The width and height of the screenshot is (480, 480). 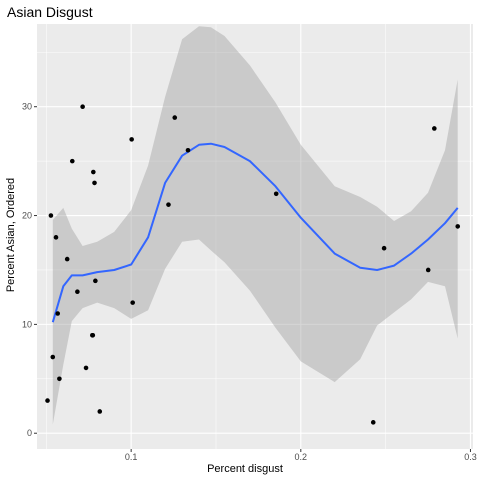 What do you see at coordinates (11, 235) in the screenshot?
I see `y-axis-title: Percent Asian, Ordered` at bounding box center [11, 235].